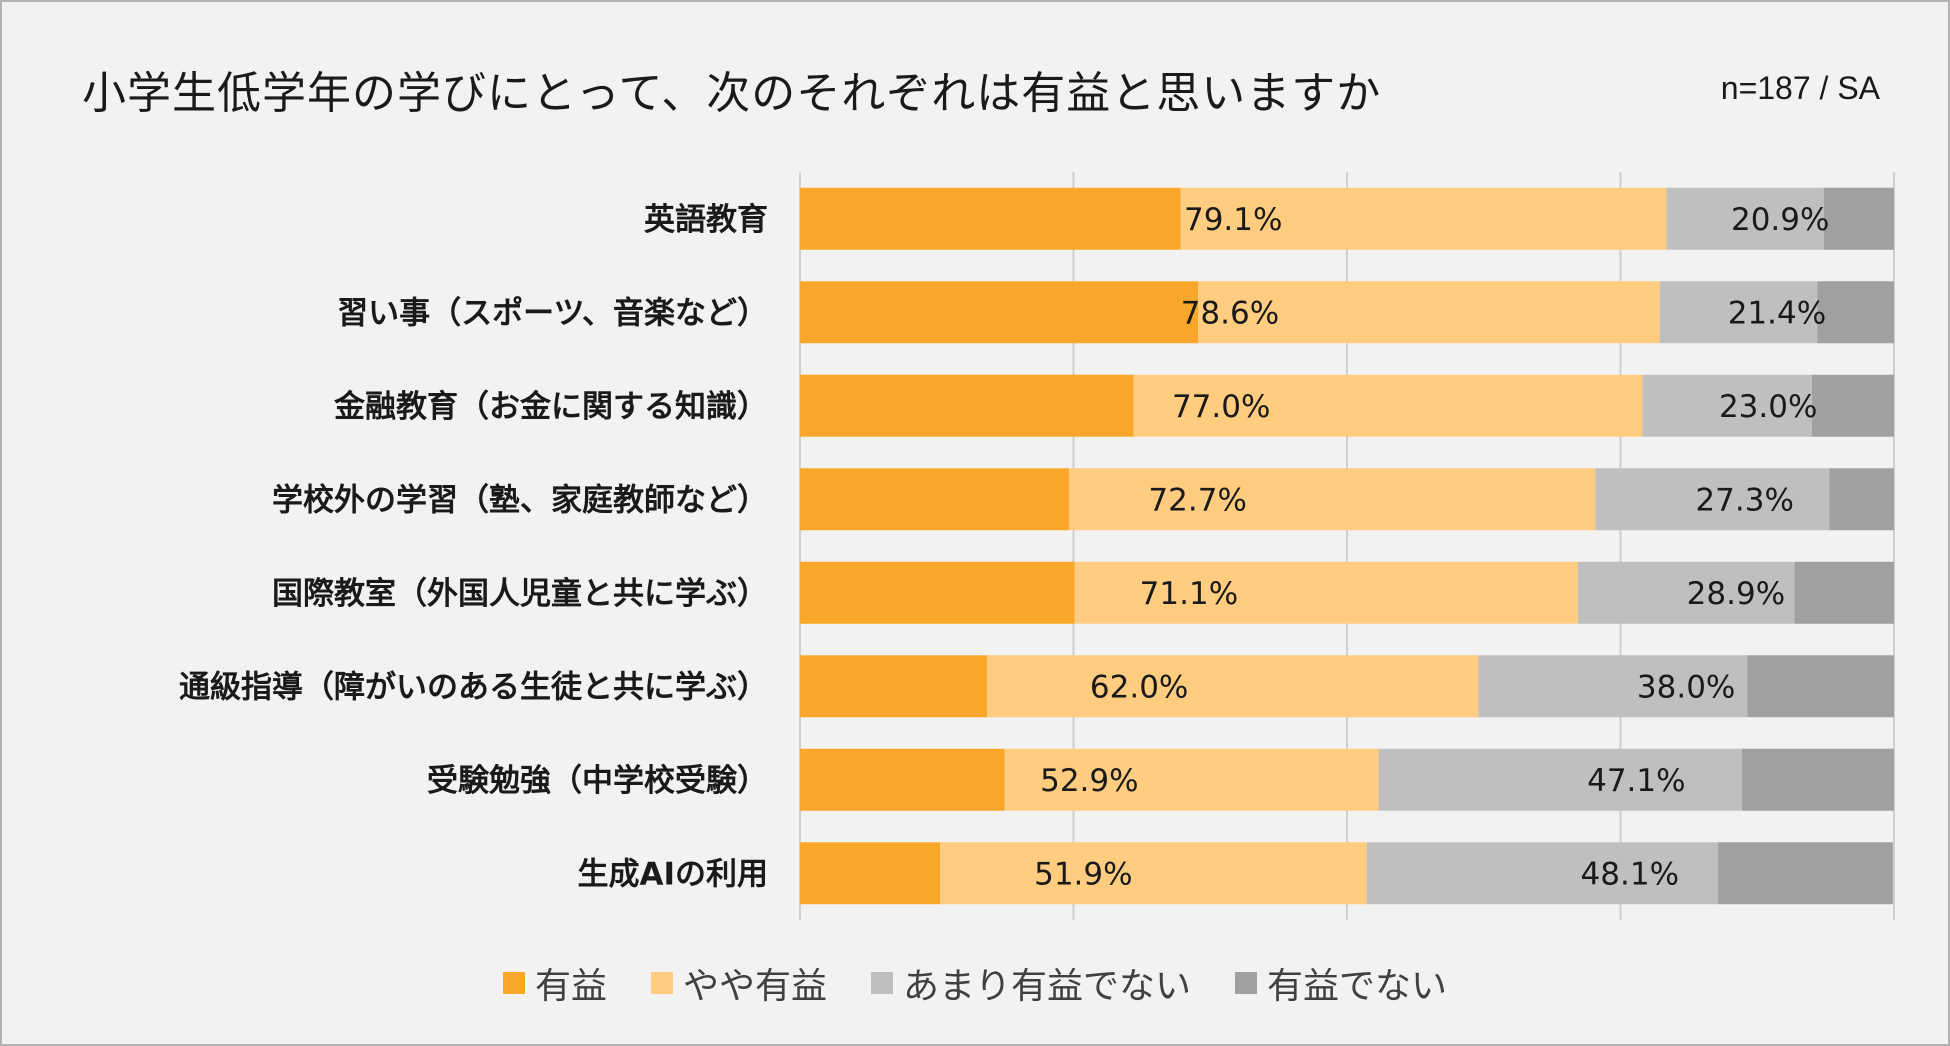  Describe the element at coordinates (1736, 594) in the screenshot. I see `negative-percent-label: 28.9%` at that location.